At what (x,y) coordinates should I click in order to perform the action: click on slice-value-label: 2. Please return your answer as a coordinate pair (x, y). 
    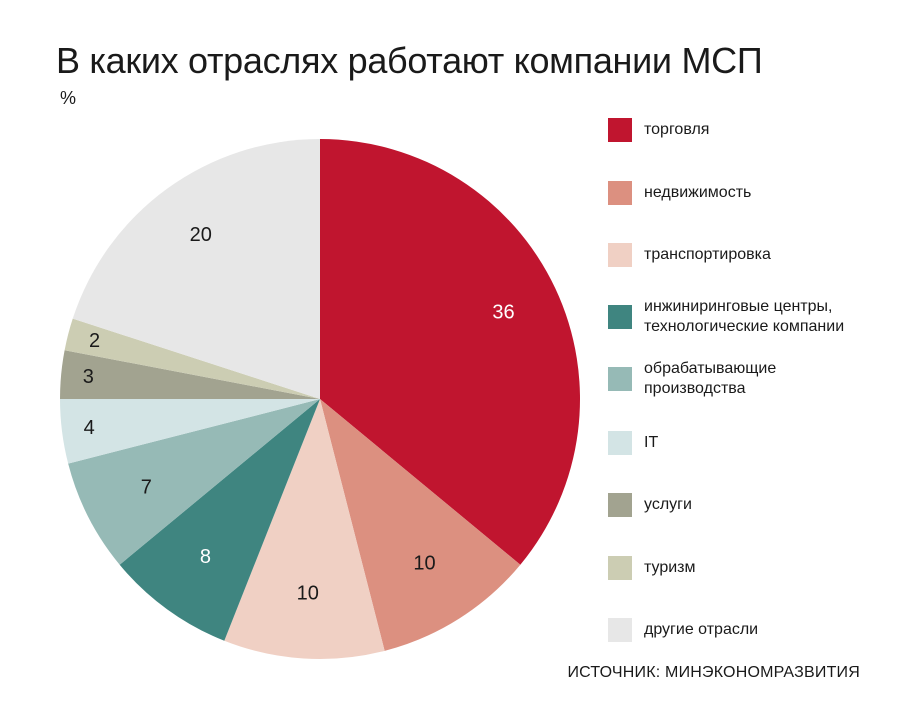
    Looking at the image, I should click on (94, 341).